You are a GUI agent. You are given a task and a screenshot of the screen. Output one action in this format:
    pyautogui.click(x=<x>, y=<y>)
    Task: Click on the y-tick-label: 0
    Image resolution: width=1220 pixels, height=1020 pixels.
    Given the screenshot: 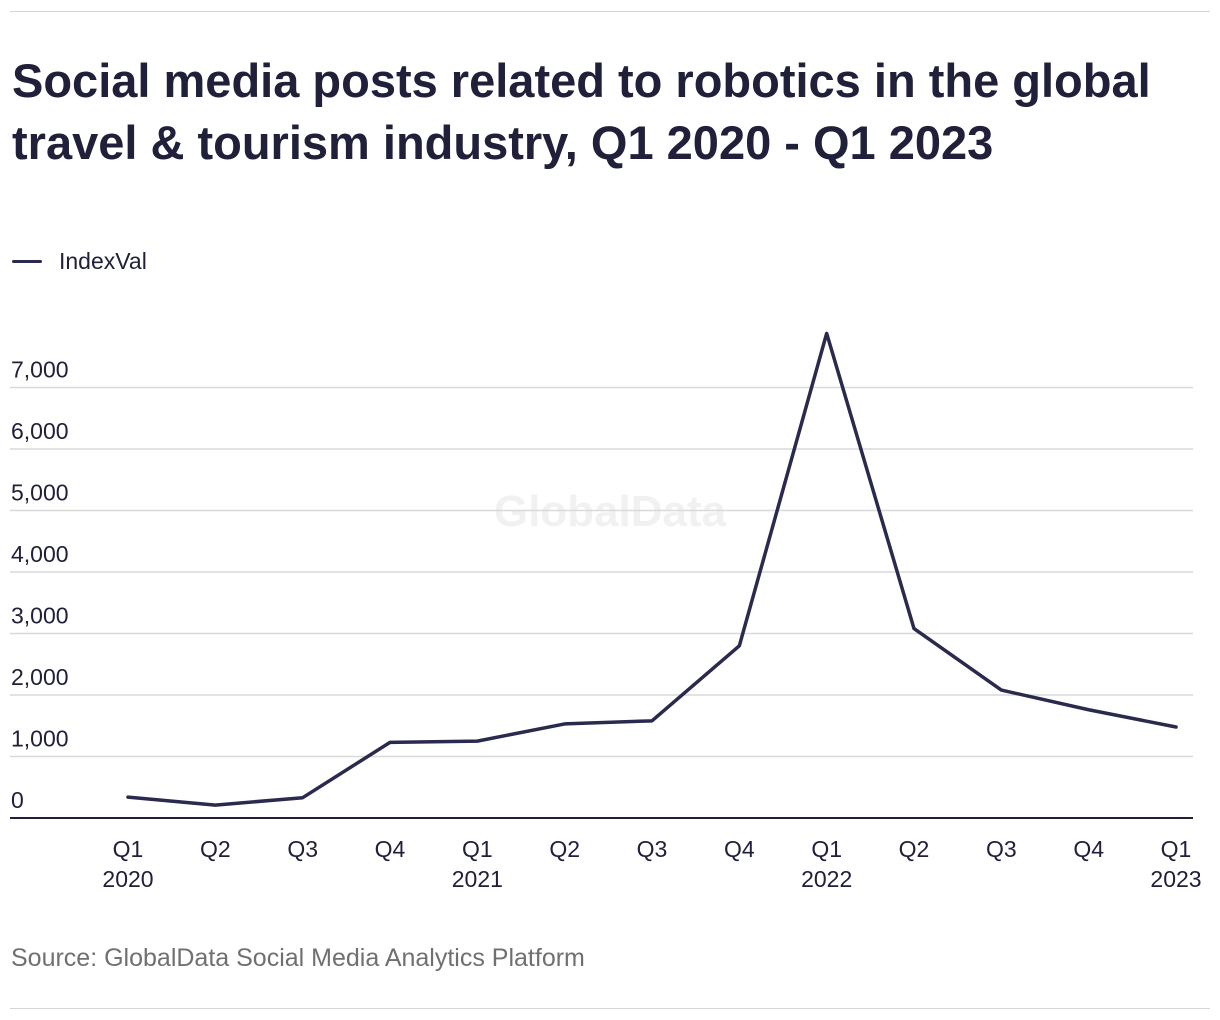 What is the action you would take?
    pyautogui.click(x=17, y=800)
    